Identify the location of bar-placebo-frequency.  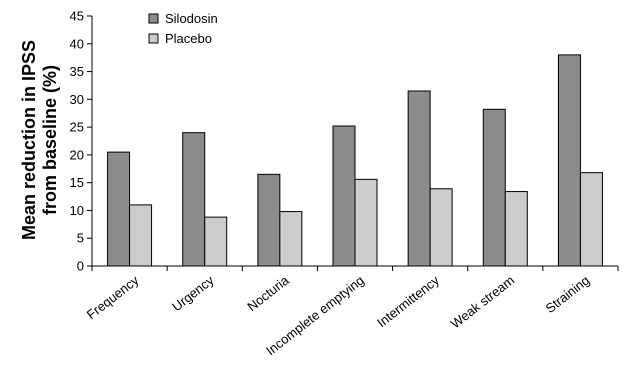
(141, 235).